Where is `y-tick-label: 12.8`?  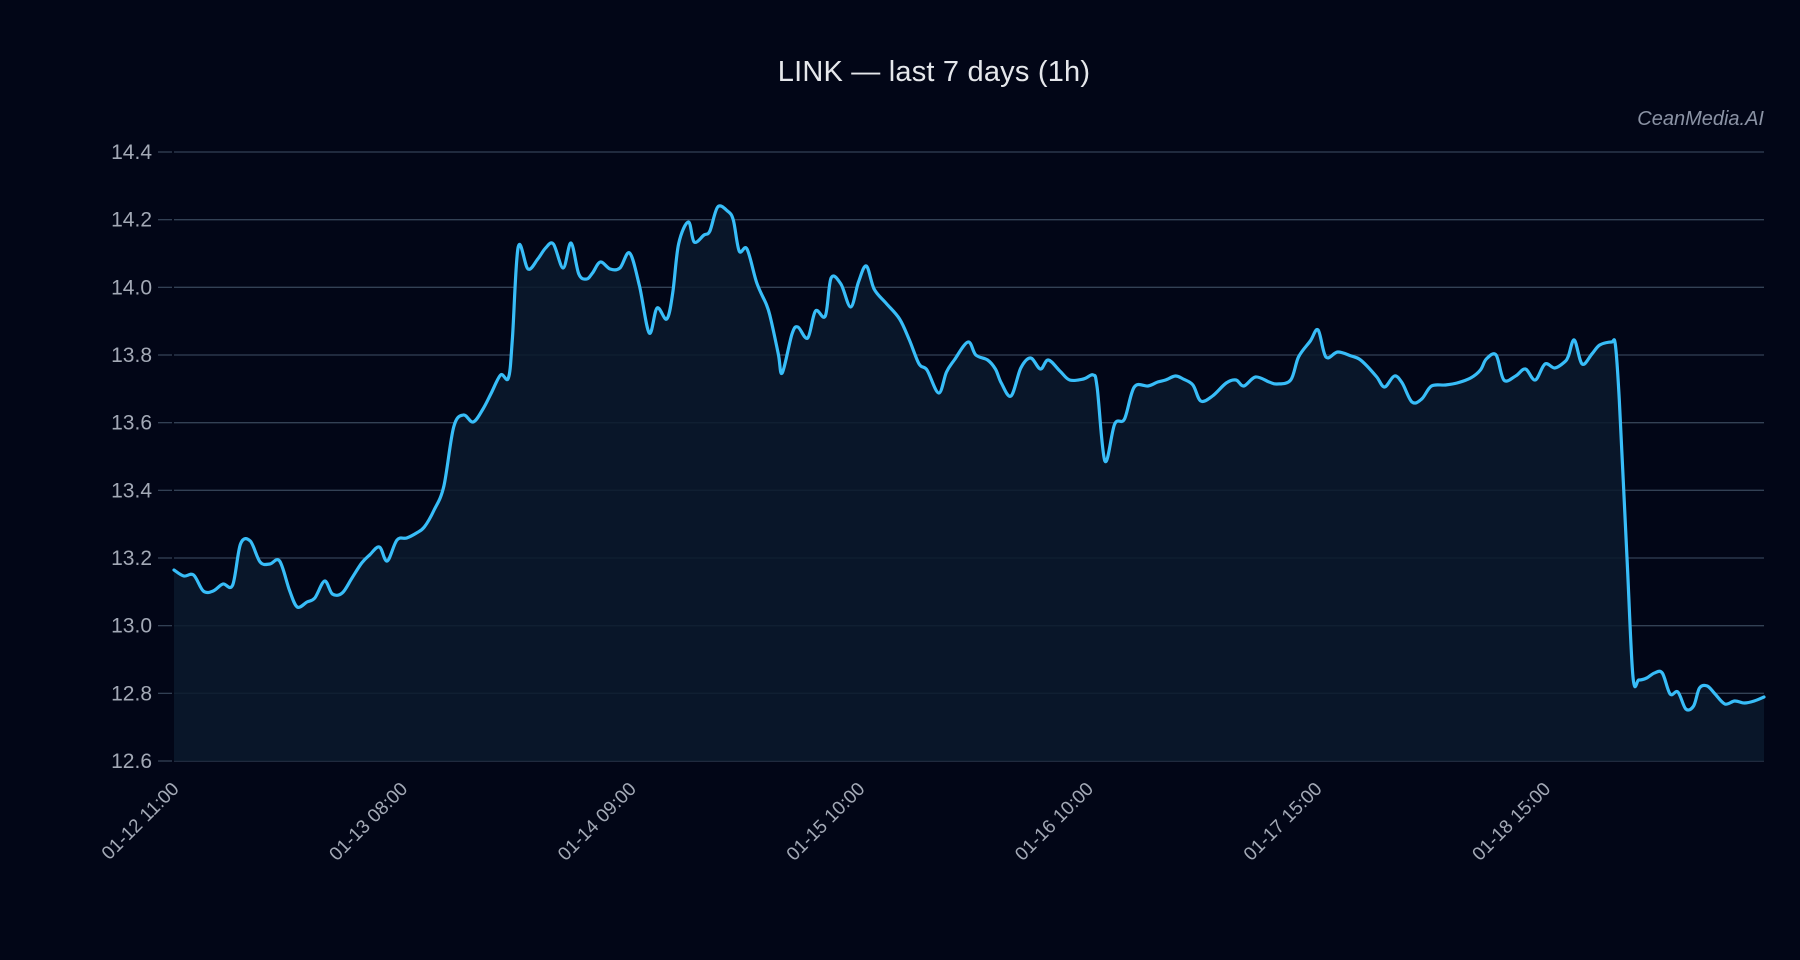 y-tick-label: 12.8 is located at coordinates (131, 693).